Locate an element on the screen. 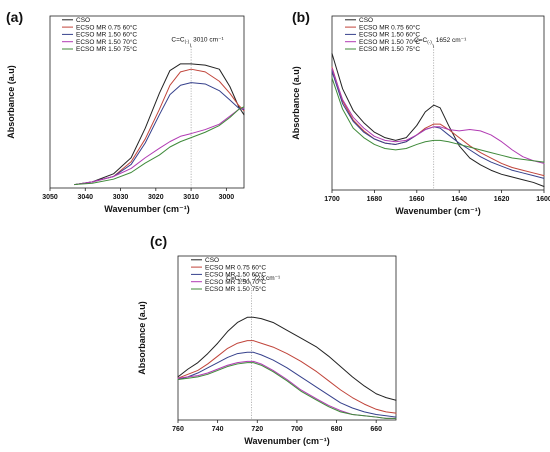 This screenshot has height=452, width=550. x-tick-label: 3000 is located at coordinates (227, 197).